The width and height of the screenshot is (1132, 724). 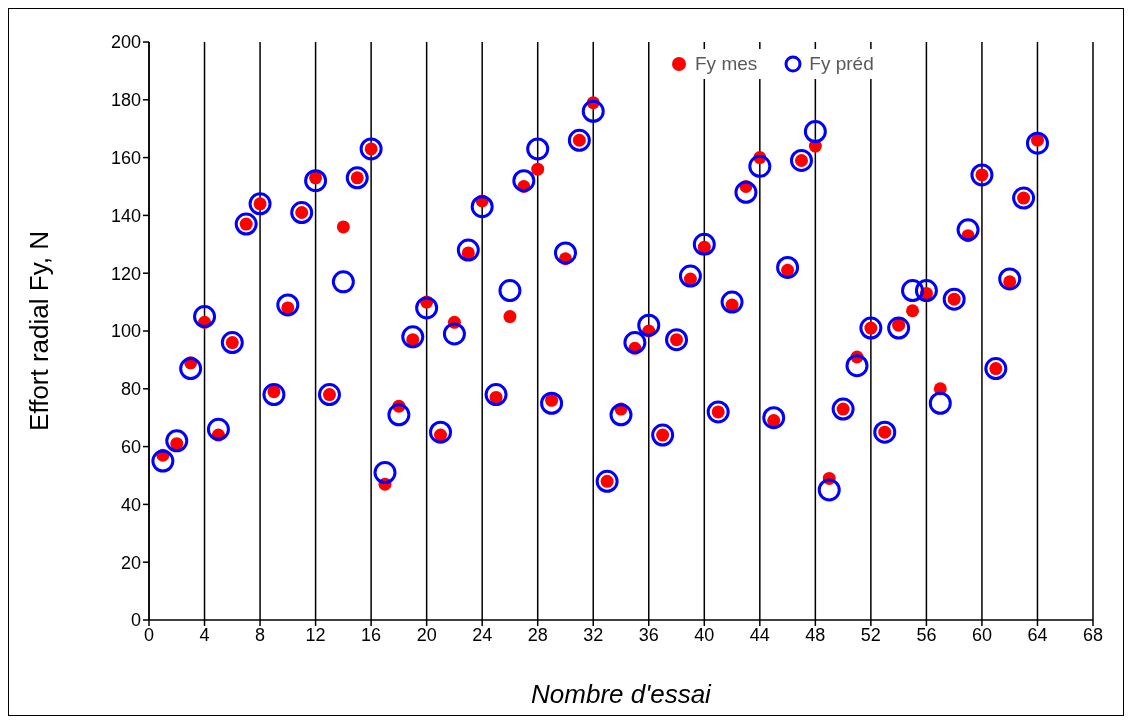 I want to click on y-tick-label: 100, so click(x=125, y=331).